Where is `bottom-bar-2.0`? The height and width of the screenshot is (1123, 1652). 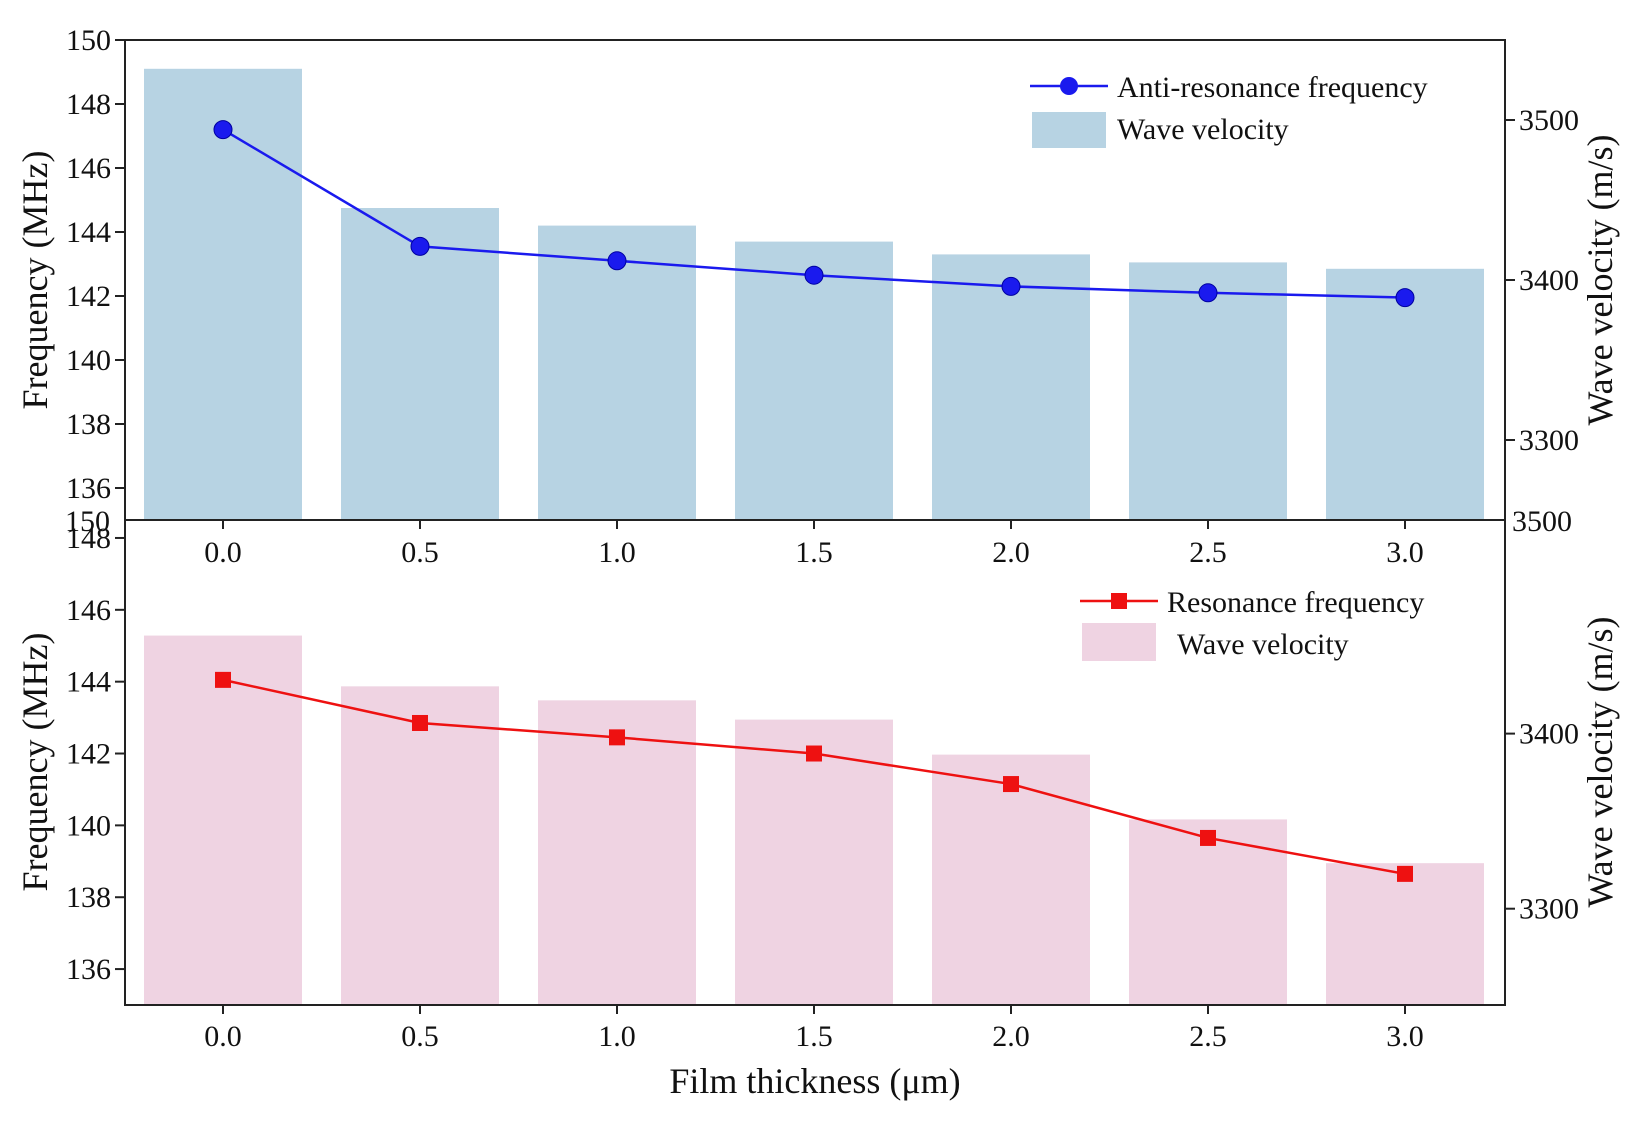
bottom-bar-2.0 is located at coordinates (1011, 879).